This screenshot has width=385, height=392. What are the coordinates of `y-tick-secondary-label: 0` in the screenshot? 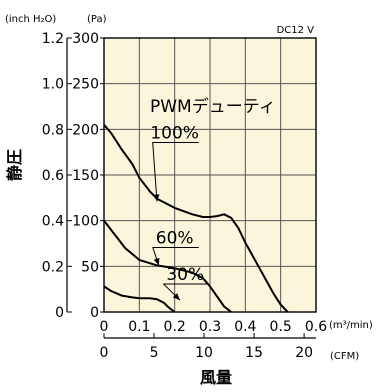 It's located at (59, 313).